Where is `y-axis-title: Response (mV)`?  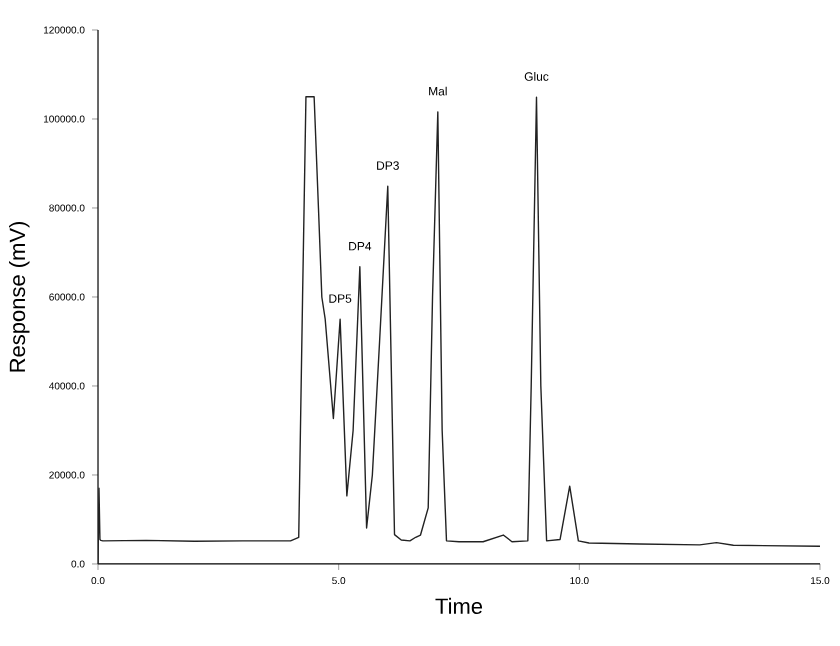
y-axis-title: Response (mV) is located at coordinates (19, 296).